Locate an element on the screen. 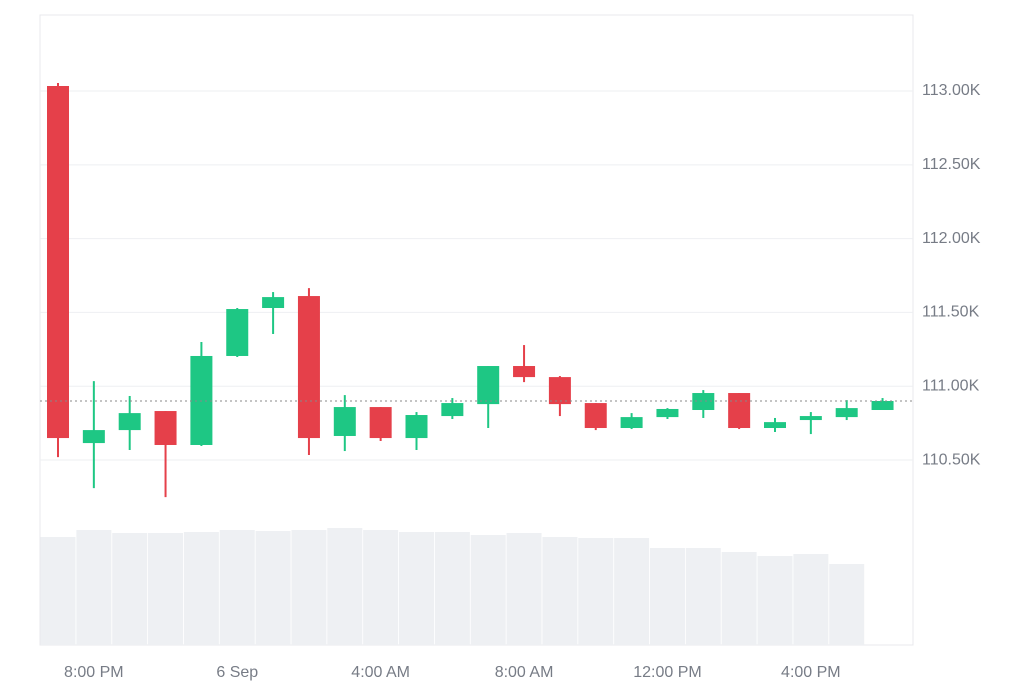 The image size is (1024, 683). x-tick-label: 12:00 PM is located at coordinates (667, 672).